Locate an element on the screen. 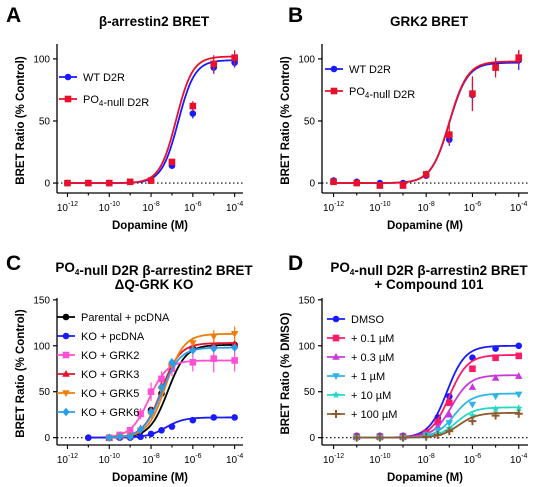 The height and width of the screenshot is (487, 550). legend-entry: WT D2R is located at coordinates (358, 70).